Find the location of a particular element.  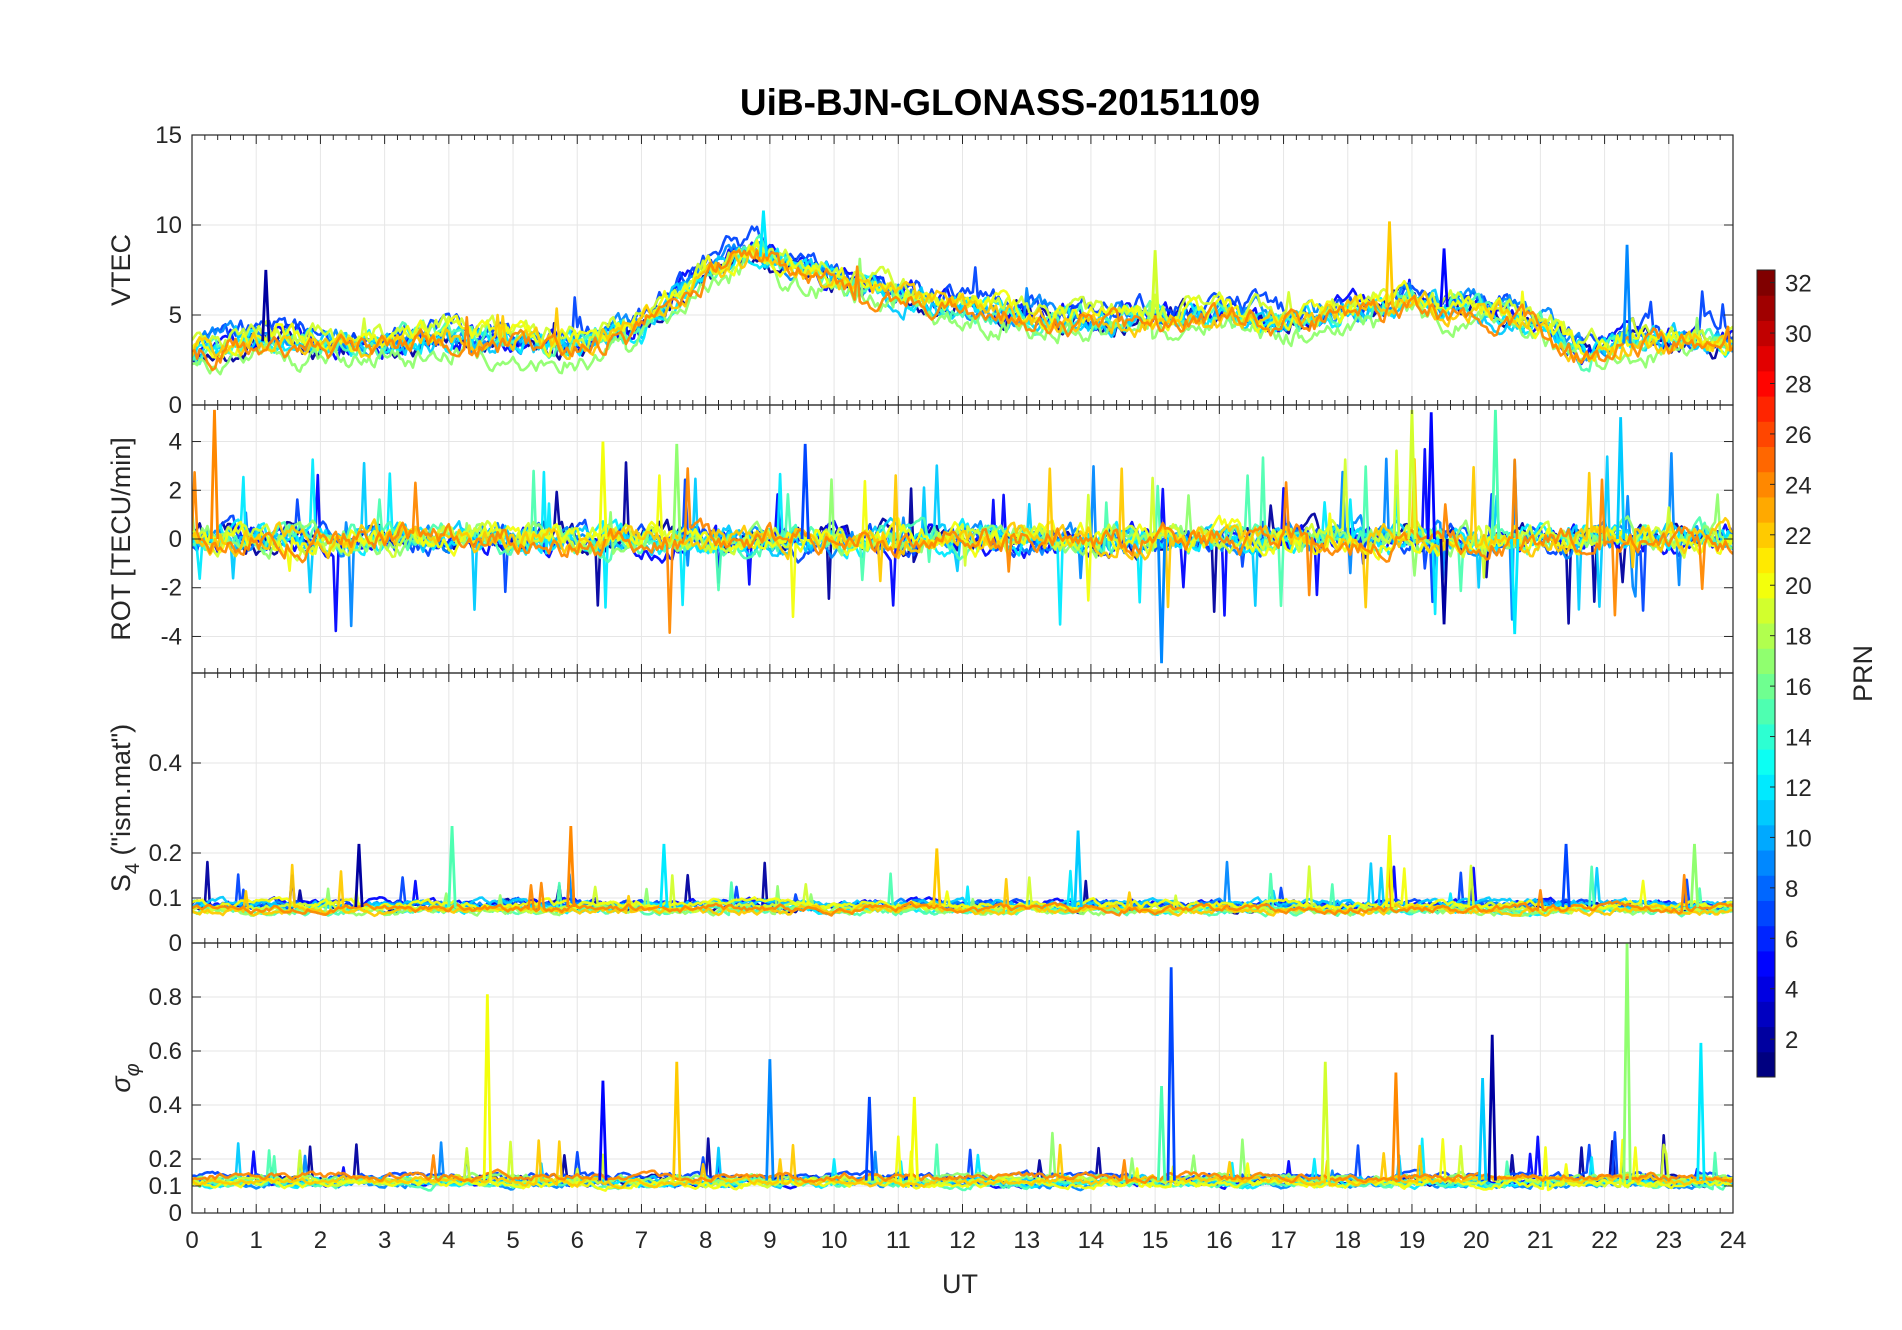

x-tick-label: 20 is located at coordinates (1476, 1240).